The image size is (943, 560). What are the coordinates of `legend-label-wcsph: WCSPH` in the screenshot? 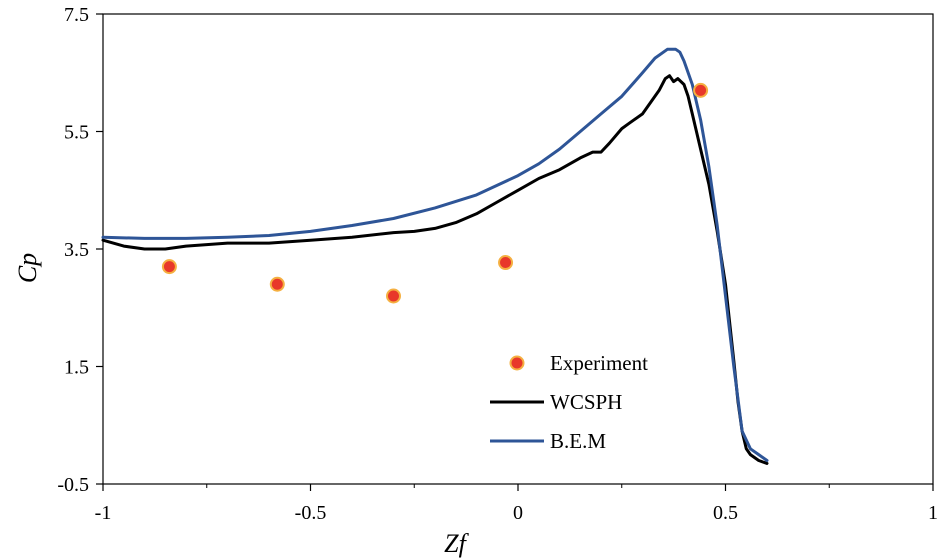 It's located at (586, 402).